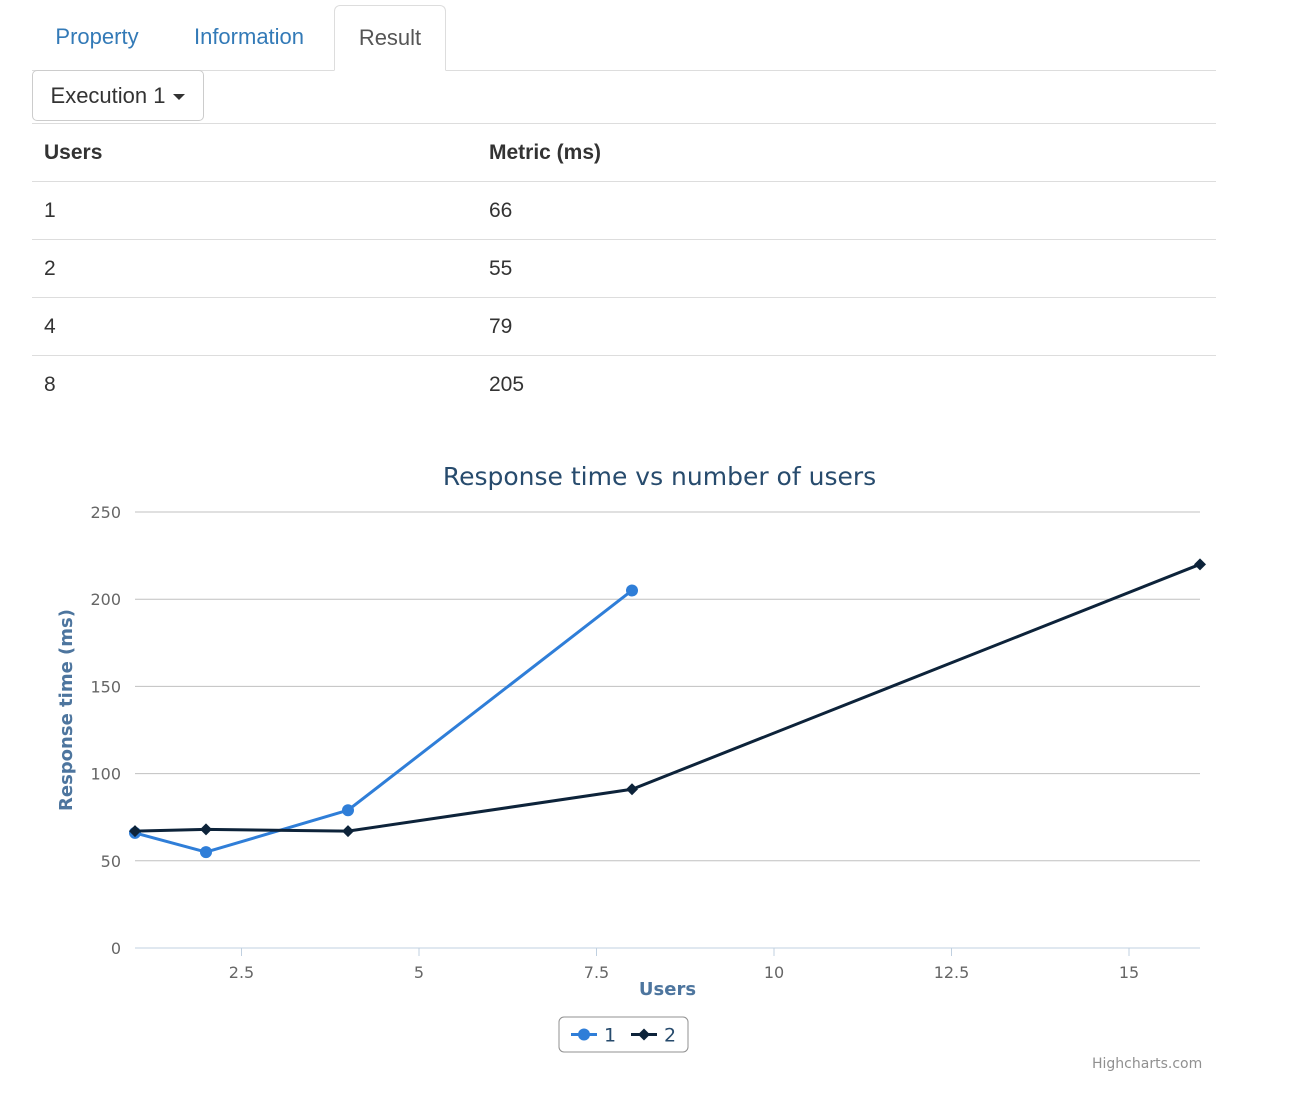 The height and width of the screenshot is (1114, 1290). Describe the element at coordinates (179, 96) in the screenshot. I see `caret-down-icon` at that location.